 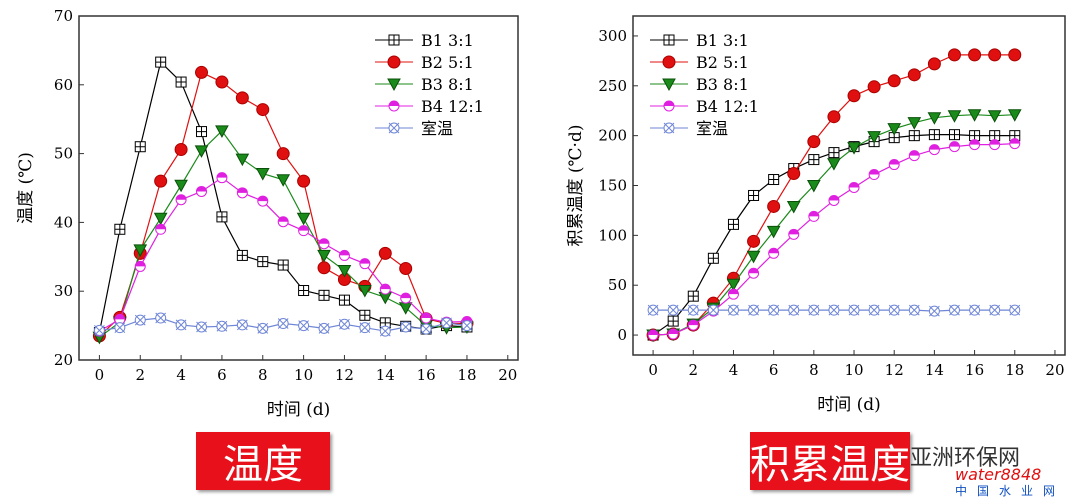 I want to click on y-tick-label: 20, so click(x=63, y=360).